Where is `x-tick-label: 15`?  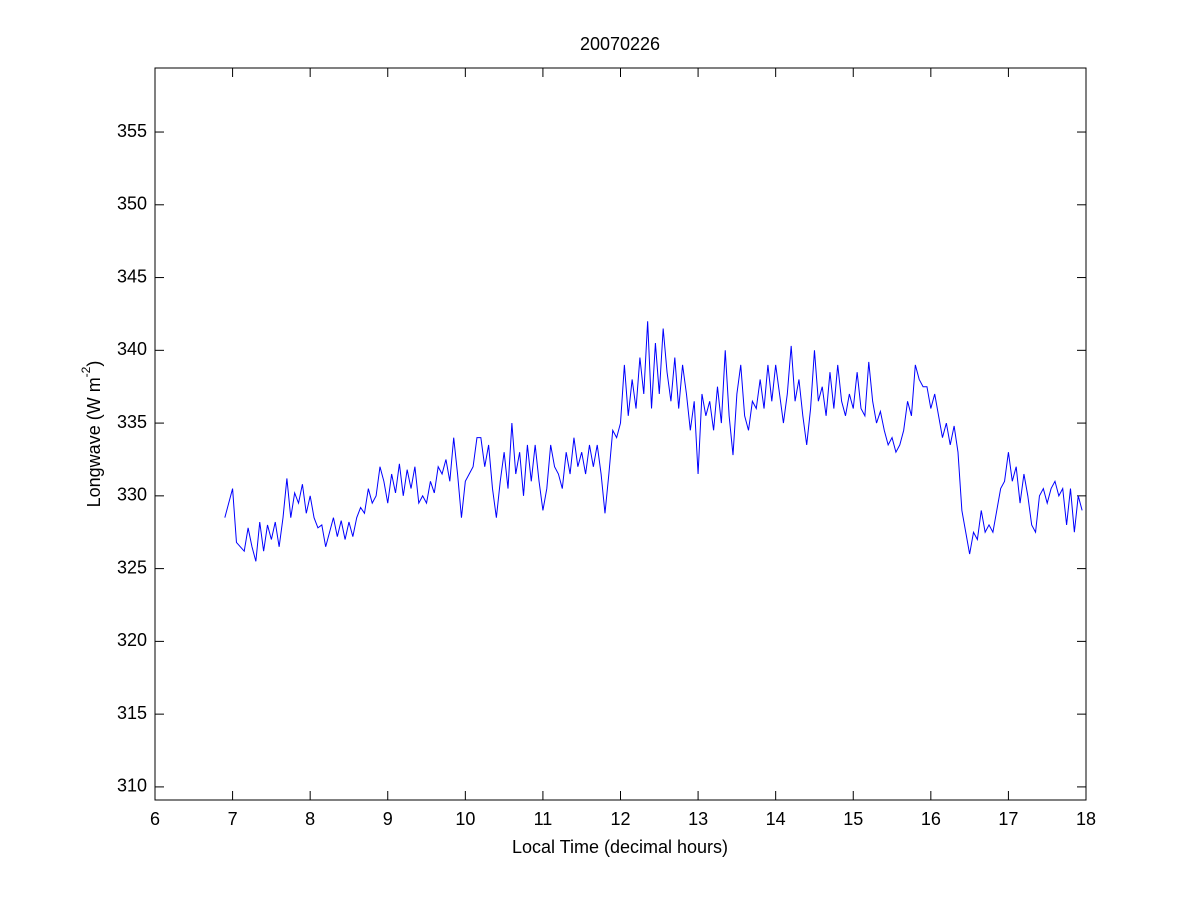
x-tick-label: 15 is located at coordinates (853, 819).